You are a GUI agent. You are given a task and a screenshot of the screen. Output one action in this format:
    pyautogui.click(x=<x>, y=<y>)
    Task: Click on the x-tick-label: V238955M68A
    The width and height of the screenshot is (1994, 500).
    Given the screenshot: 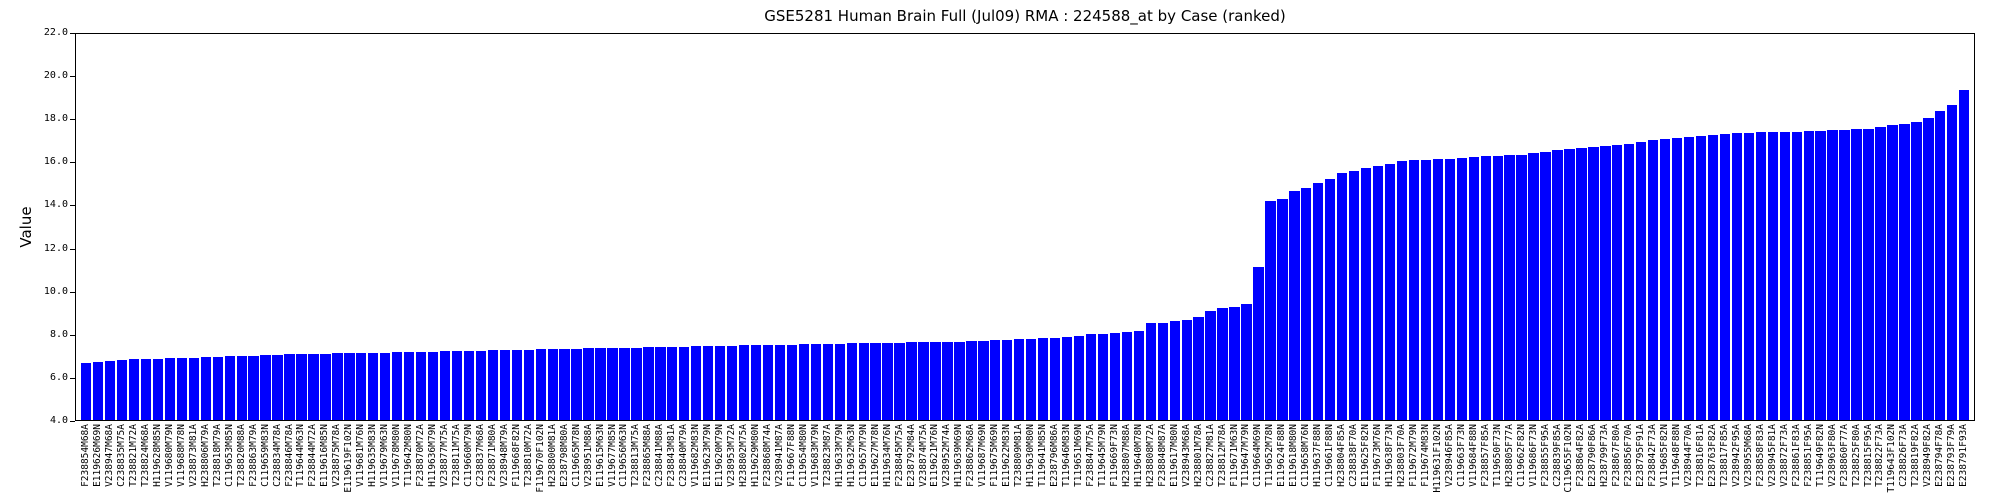 What is the action you would take?
    pyautogui.click(x=1748, y=455)
    